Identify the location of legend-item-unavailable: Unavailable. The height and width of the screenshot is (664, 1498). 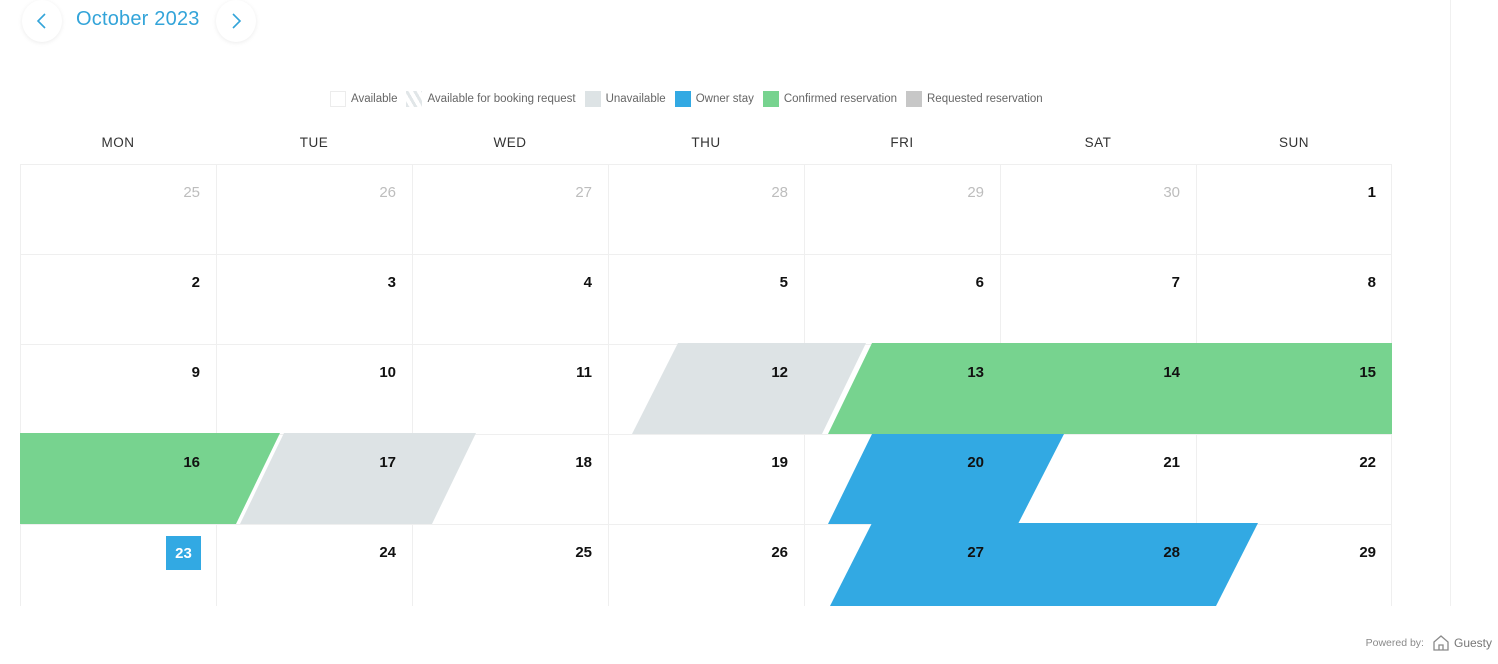
(625, 99).